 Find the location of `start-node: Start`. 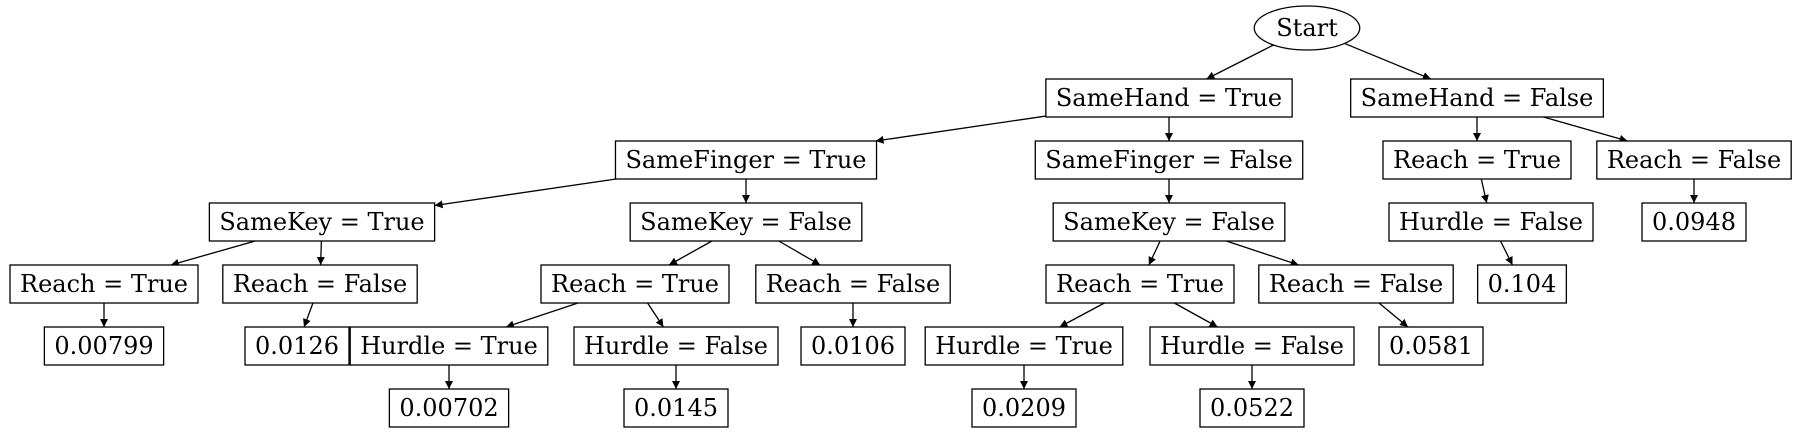

start-node: Start is located at coordinates (1307, 28).